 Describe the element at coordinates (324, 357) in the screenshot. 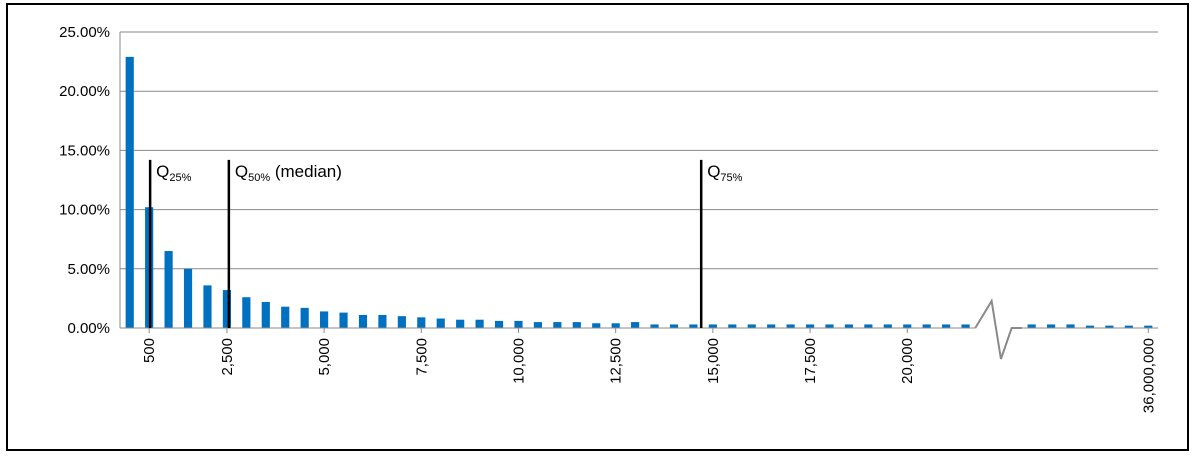

I see `x-tick-label: 5,000` at that location.